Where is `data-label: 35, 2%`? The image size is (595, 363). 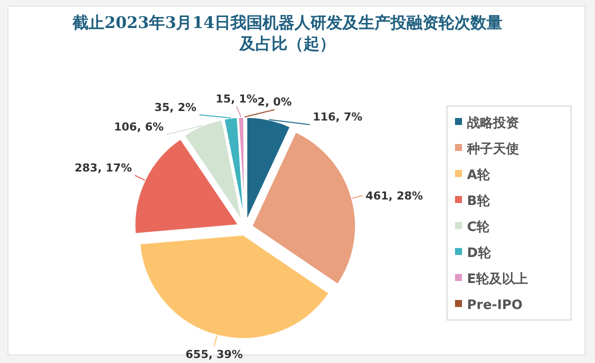
data-label: 35, 2% is located at coordinates (175, 107).